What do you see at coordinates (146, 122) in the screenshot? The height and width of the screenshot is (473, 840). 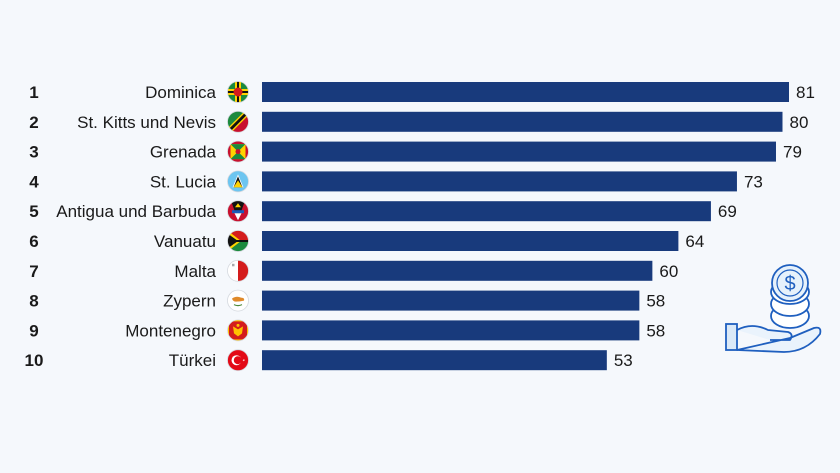 I see `category-label: St. Kitts und Nevis` at bounding box center [146, 122].